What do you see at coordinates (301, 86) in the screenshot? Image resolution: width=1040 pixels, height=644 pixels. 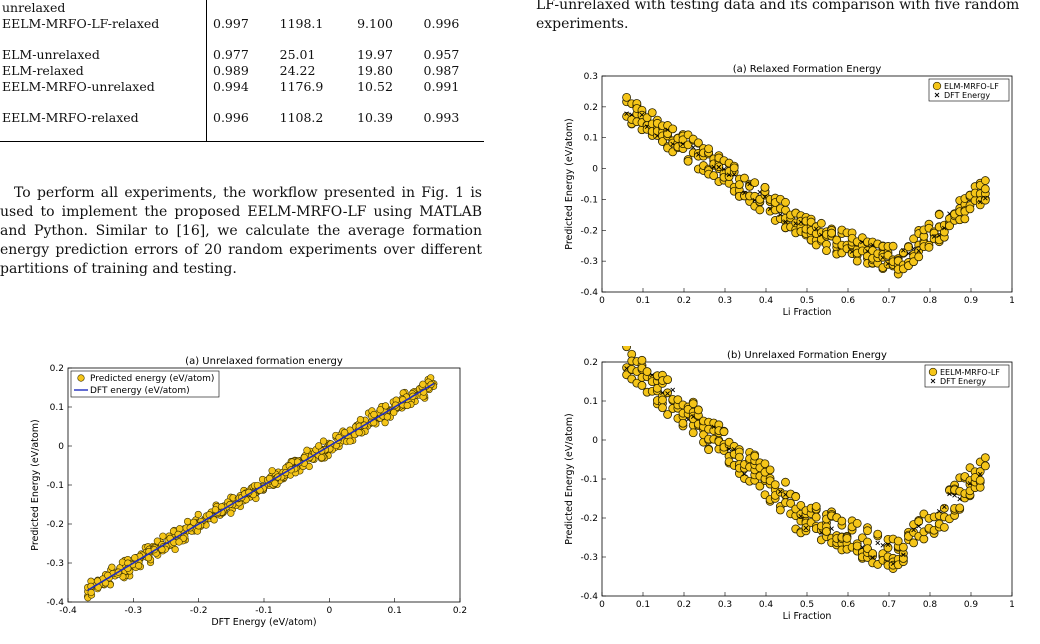 I see `table-cell: 1176.9` at bounding box center [301, 86].